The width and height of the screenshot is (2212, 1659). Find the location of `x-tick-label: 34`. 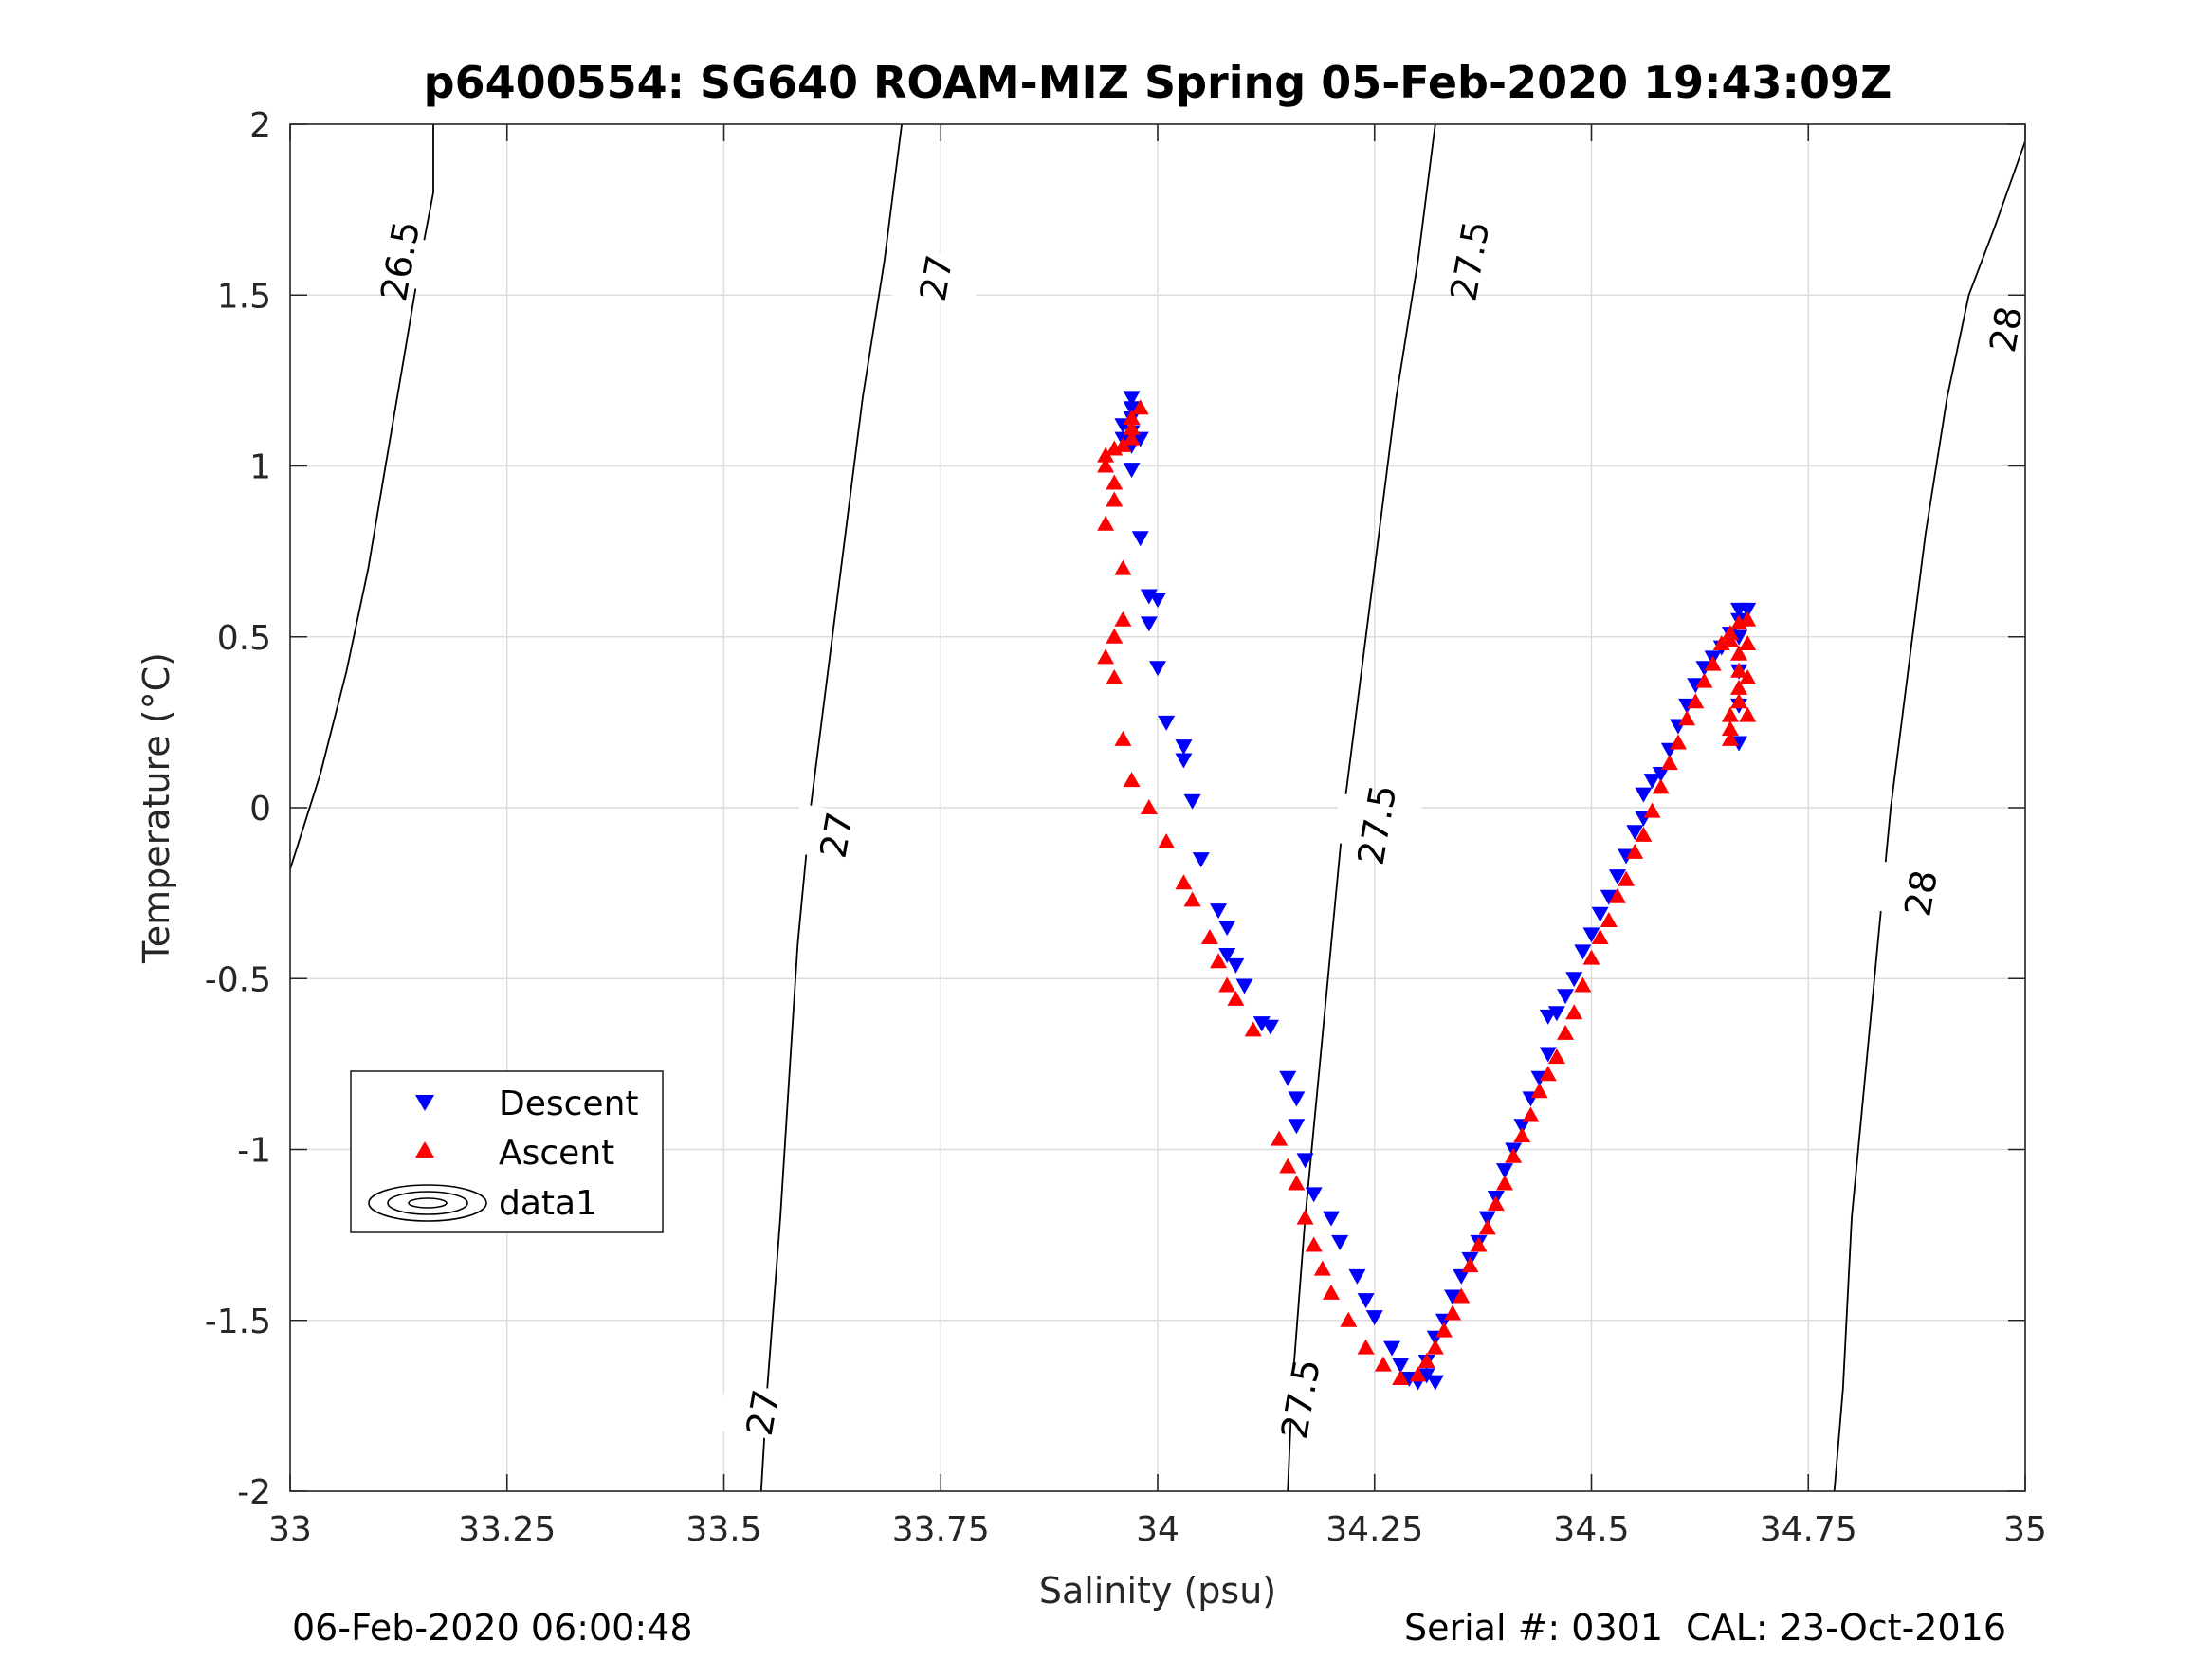

x-tick-label: 34 is located at coordinates (1157, 1529).